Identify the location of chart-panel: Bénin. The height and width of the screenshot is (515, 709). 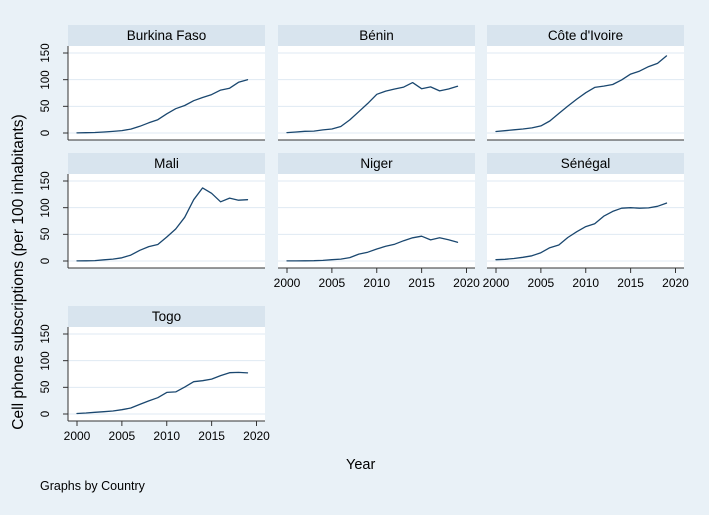
(376, 83).